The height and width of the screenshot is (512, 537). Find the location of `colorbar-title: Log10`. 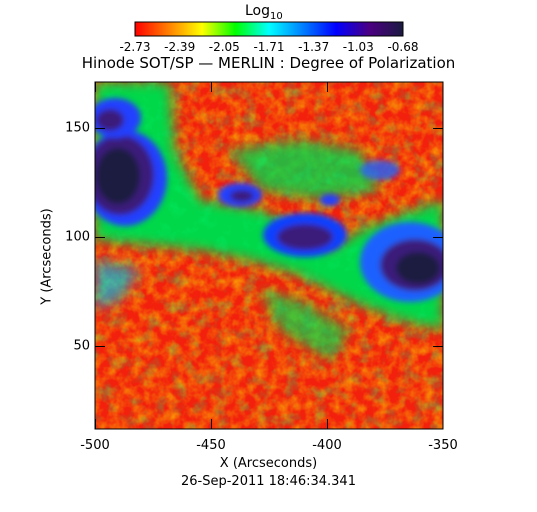

colorbar-title: Log10 is located at coordinates (264, 12).